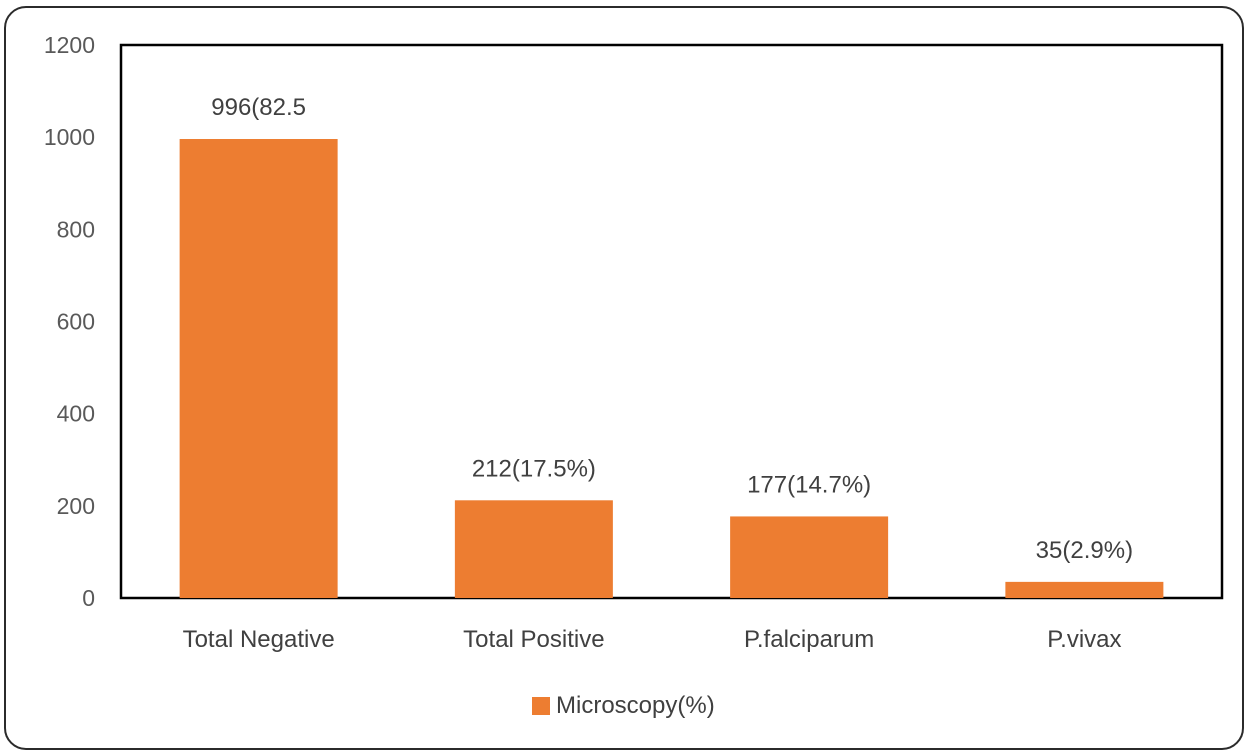  Describe the element at coordinates (69, 137) in the screenshot. I see `y-tick-label: 1000` at that location.